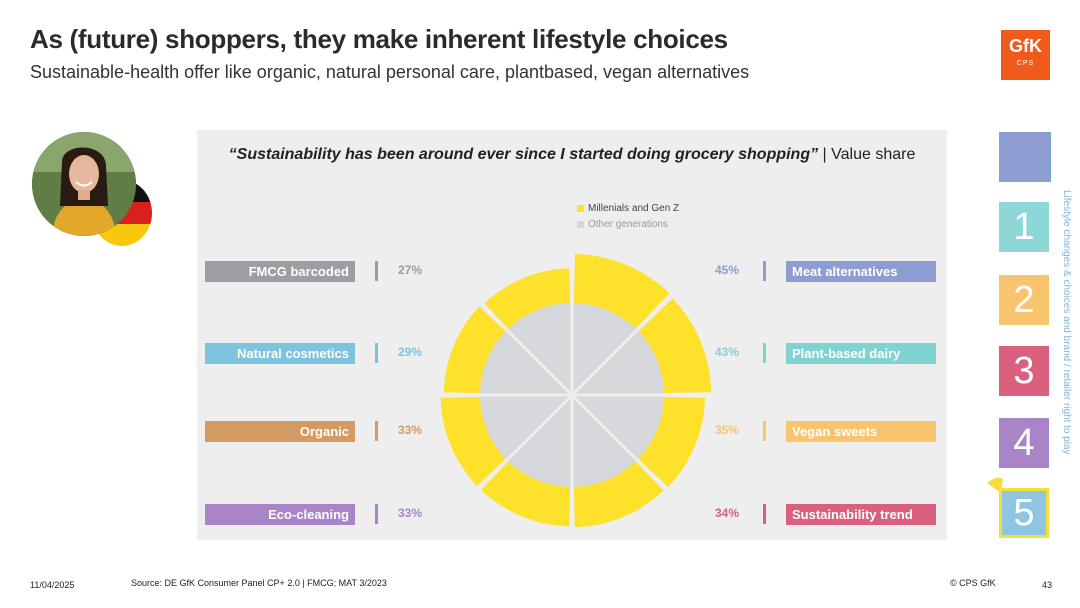  I want to click on legend-label: Other generations, so click(628, 224).